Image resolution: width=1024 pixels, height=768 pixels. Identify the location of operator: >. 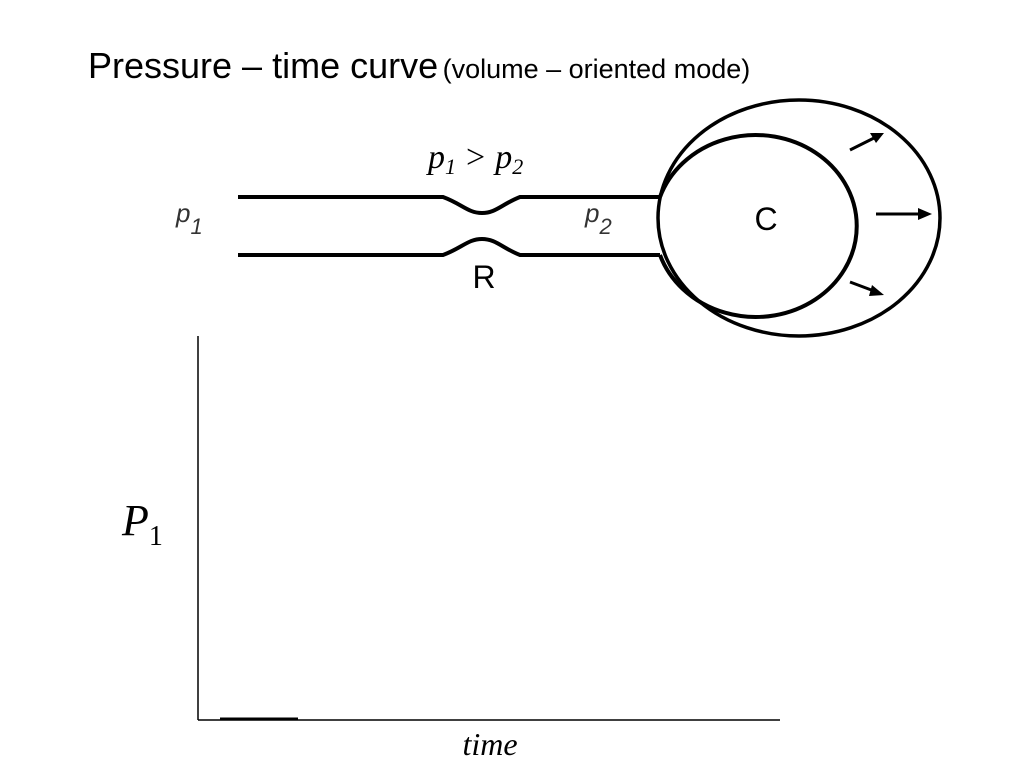
(475, 157).